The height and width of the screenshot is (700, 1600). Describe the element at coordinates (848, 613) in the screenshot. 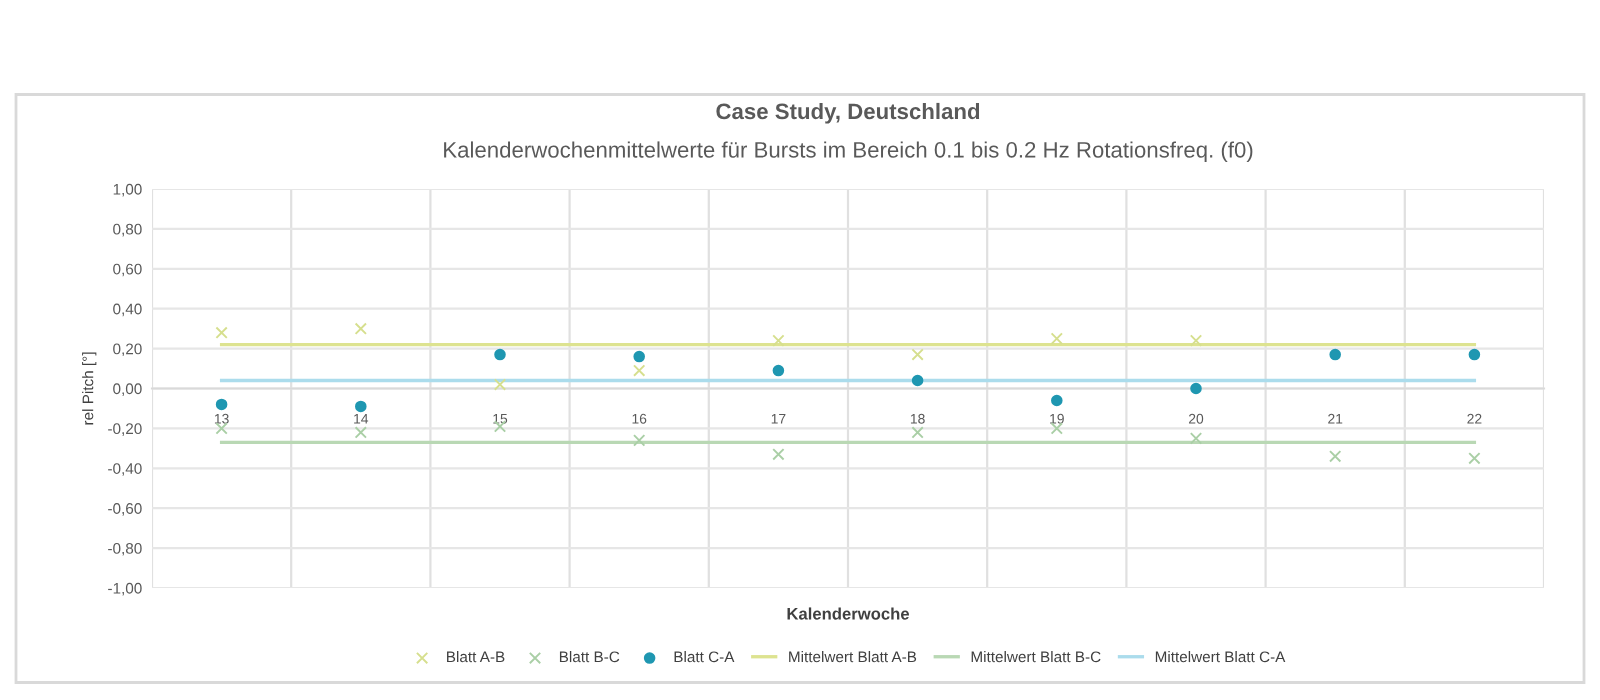

I see `x-axis-title: Kalenderwoche` at that location.